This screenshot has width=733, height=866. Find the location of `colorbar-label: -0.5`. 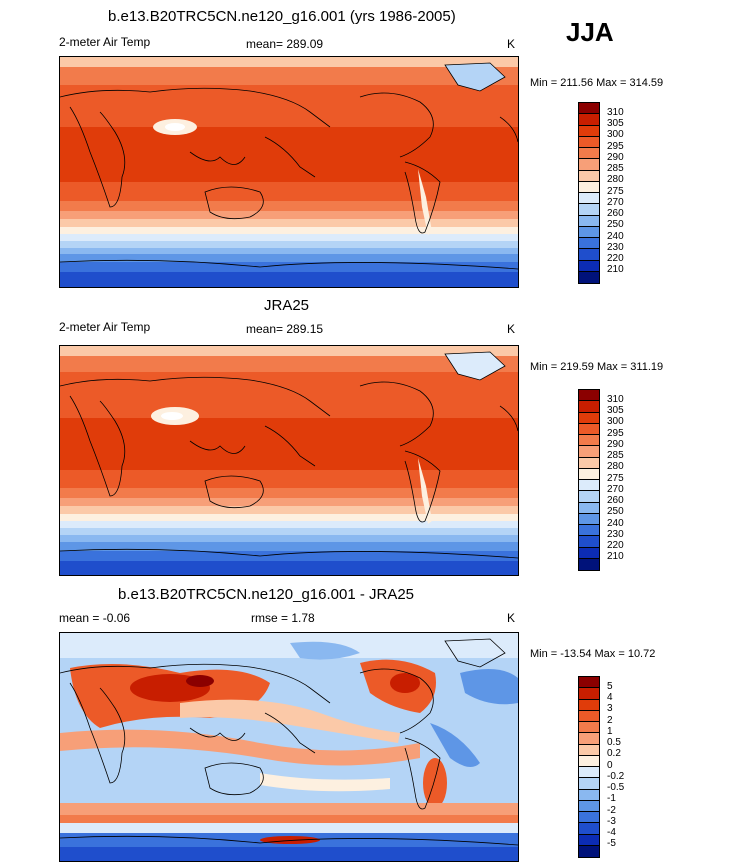

colorbar-label: -0.5 is located at coordinates (616, 787).